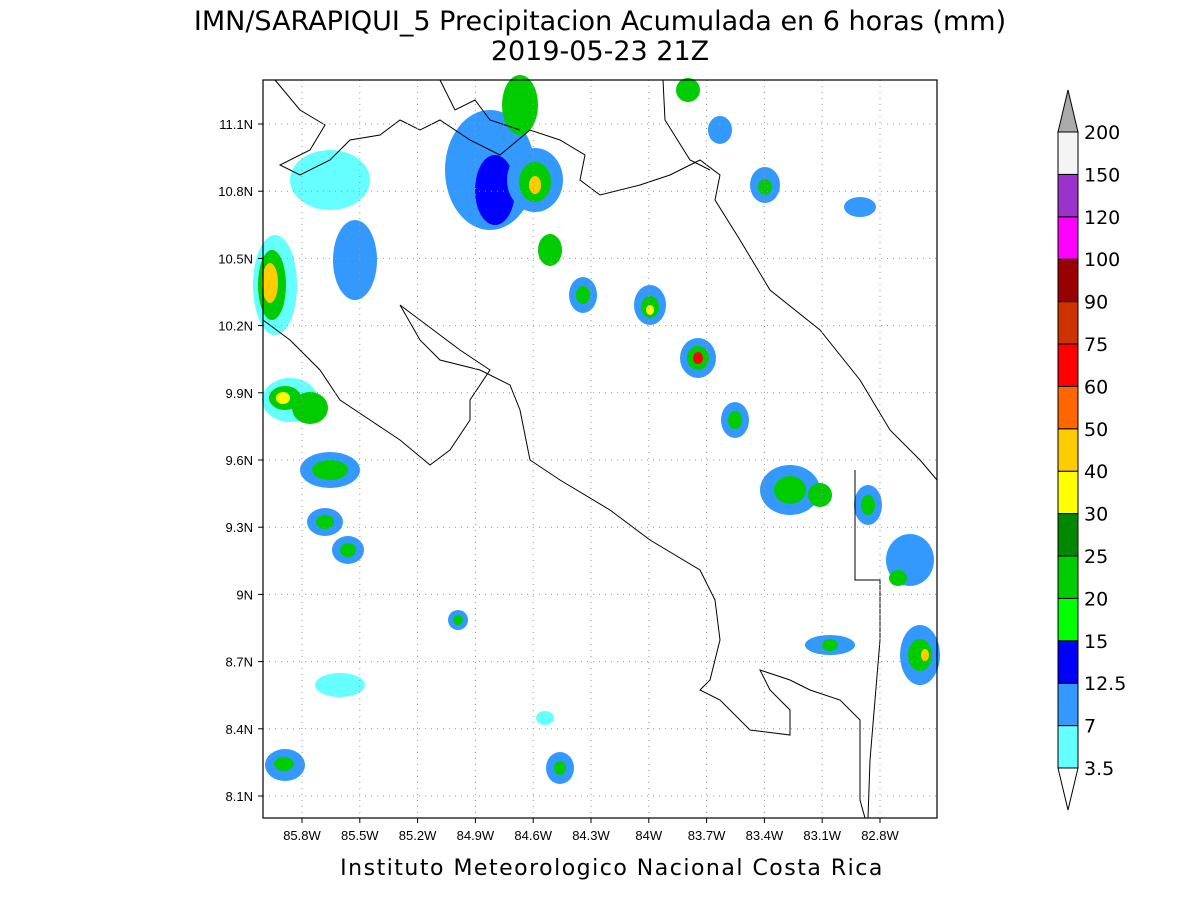 This screenshot has width=1200, height=904. Describe the element at coordinates (1096, 599) in the screenshot. I see `colorbar-label: 20` at that location.